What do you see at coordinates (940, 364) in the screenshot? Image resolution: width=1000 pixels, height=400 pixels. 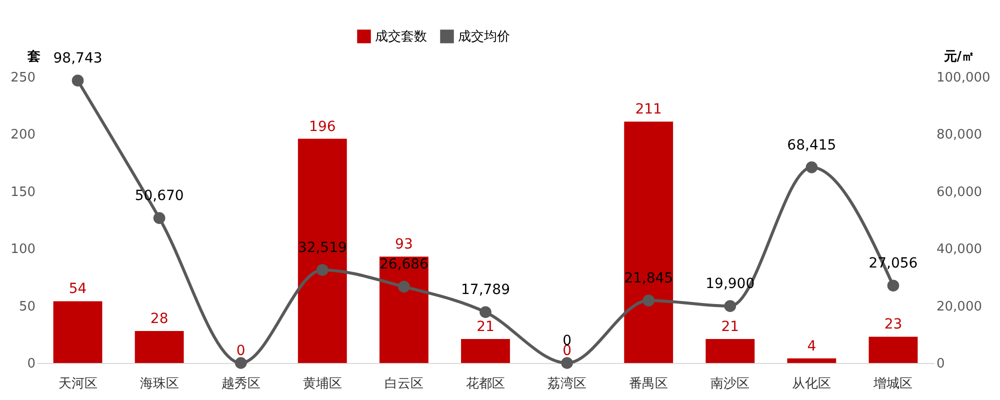 I see `y2-tick-label: 0` at bounding box center [940, 364].